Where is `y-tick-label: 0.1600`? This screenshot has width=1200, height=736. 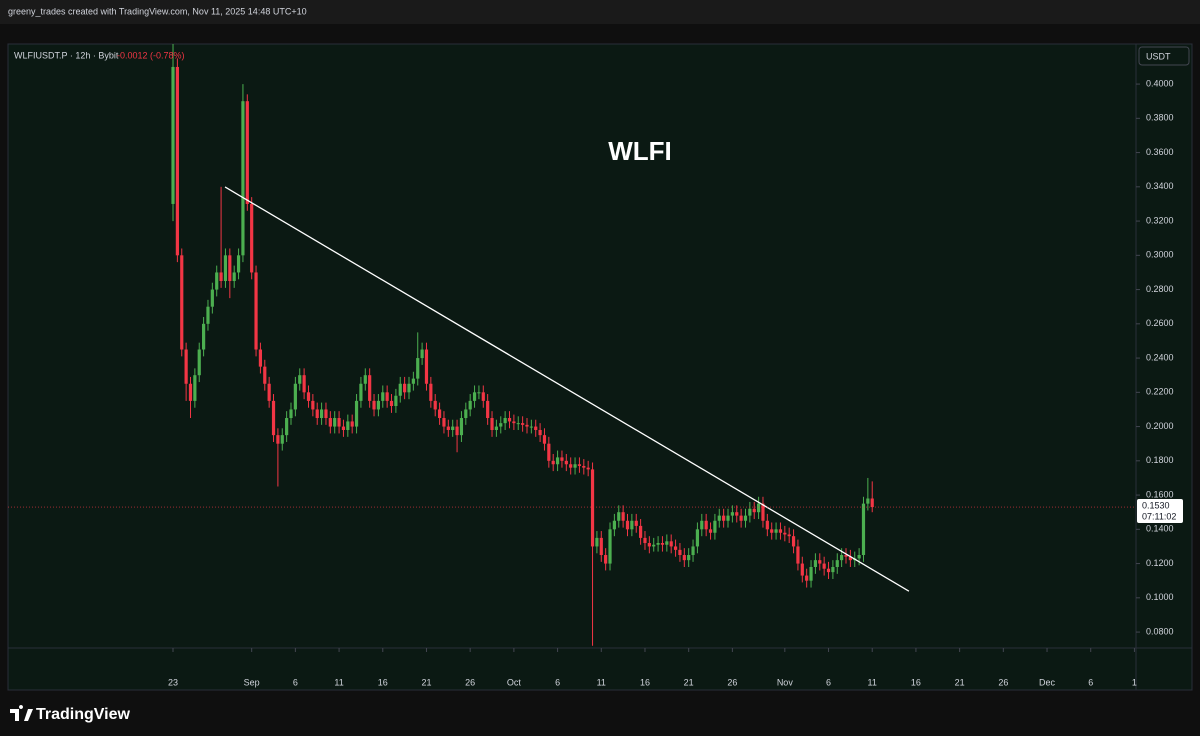
y-tick-label: 0.1600 is located at coordinates (1160, 494).